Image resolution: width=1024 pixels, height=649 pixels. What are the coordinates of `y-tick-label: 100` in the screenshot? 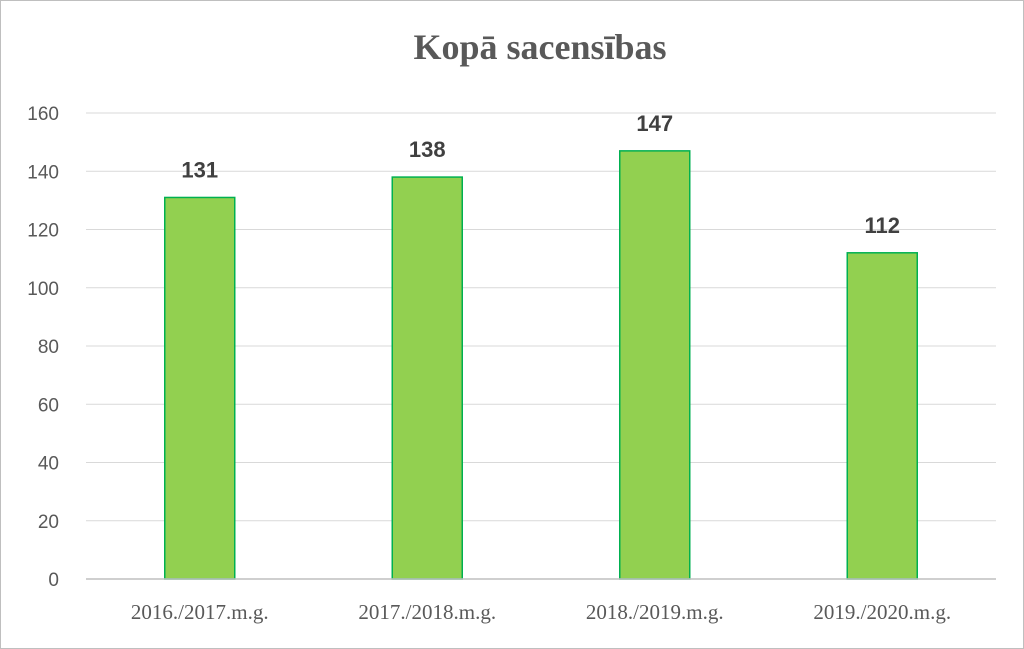 It's located at (43, 289).